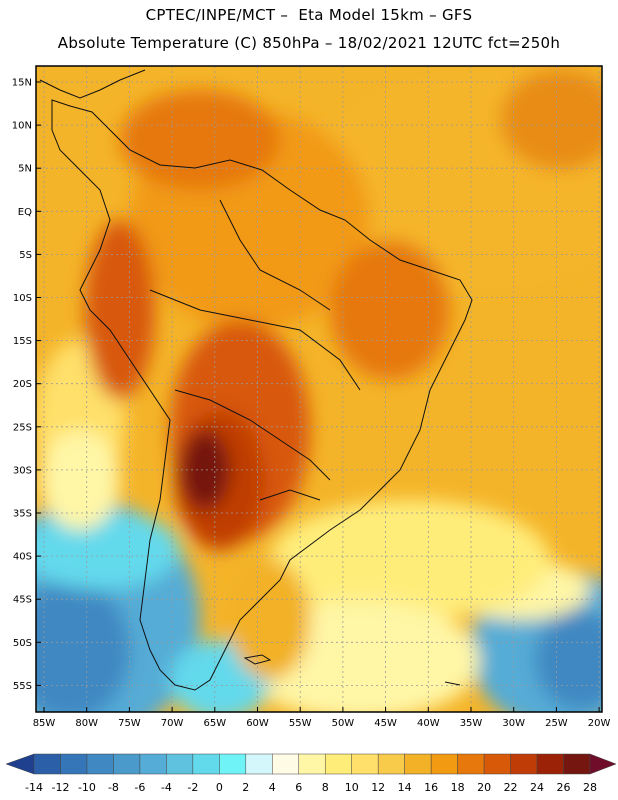 Image resolution: width=618 pixels, height=800 pixels. I want to click on colorbar-label: 26, so click(564, 787).